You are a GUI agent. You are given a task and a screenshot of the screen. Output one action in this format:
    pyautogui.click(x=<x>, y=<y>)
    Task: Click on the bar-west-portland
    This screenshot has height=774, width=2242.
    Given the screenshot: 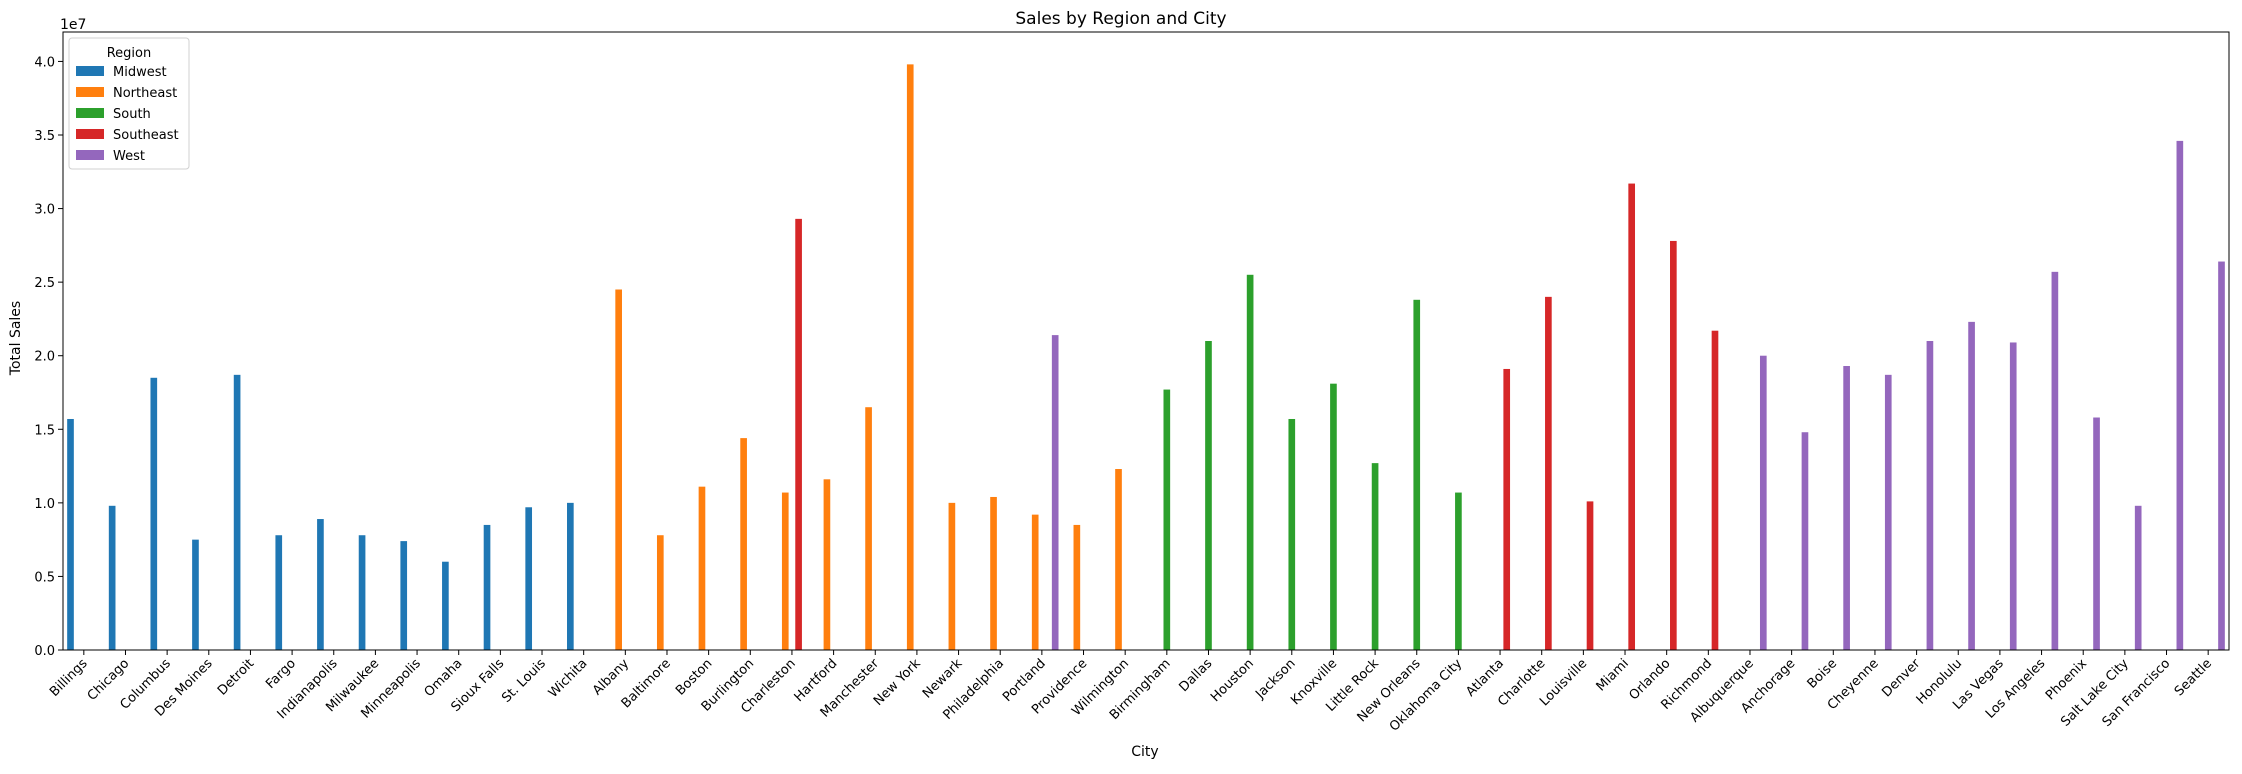 What is the action you would take?
    pyautogui.click(x=1055, y=492)
    